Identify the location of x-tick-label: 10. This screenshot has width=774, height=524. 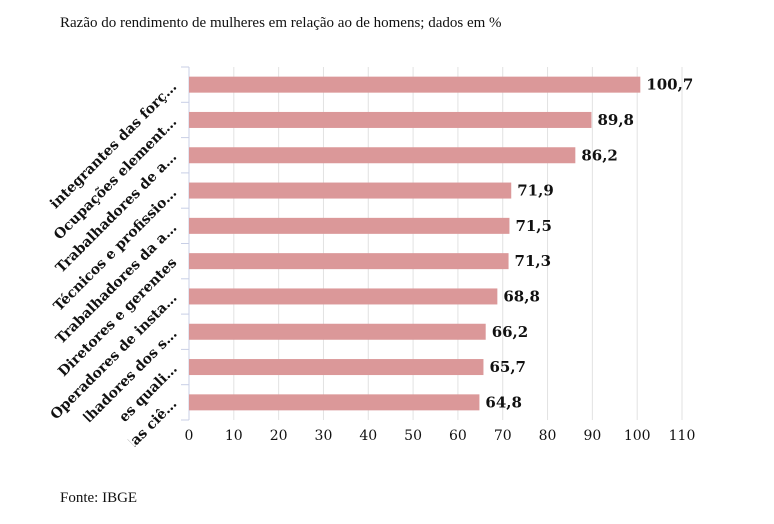
(234, 436).